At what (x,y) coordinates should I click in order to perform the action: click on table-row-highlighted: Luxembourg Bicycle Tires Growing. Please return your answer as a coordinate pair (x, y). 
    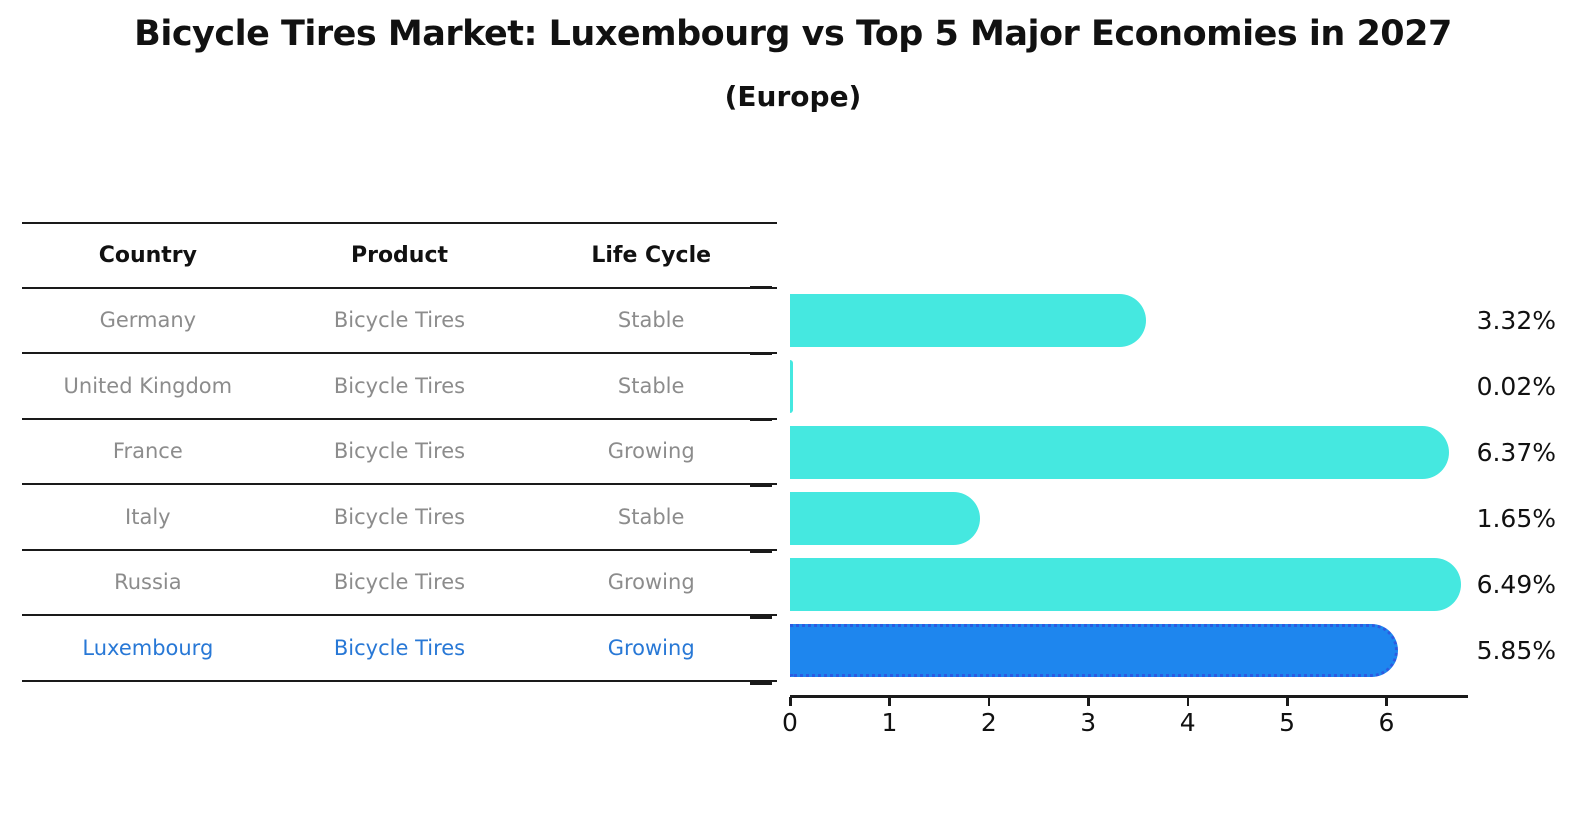
    Looking at the image, I should click on (399, 649).